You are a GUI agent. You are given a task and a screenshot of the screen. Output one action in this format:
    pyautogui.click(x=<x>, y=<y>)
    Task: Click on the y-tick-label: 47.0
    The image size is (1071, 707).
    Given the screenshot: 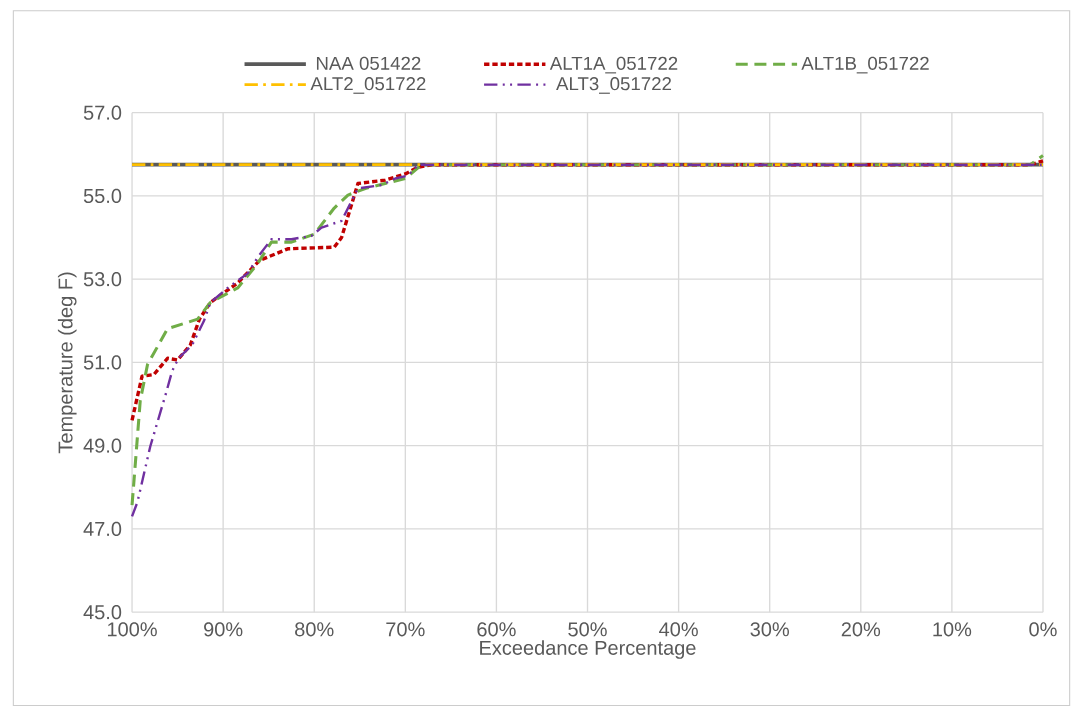 What is the action you would take?
    pyautogui.click(x=102, y=529)
    